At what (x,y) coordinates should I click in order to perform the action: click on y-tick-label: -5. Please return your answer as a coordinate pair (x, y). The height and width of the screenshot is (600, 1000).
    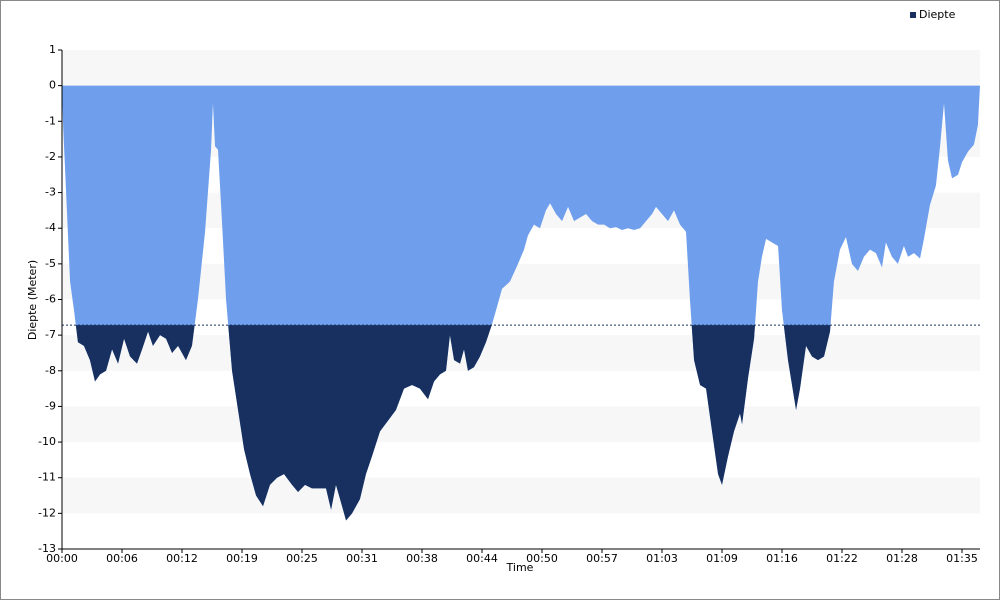
    Looking at the image, I should click on (50, 263).